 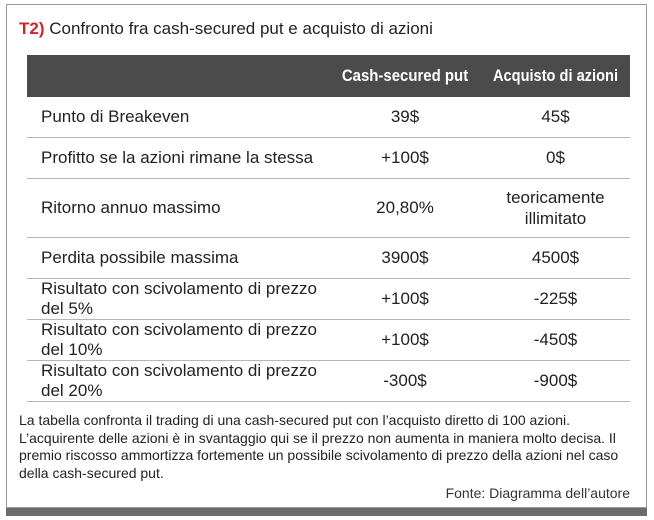 I want to click on cell-cash-secured-put: 39$, so click(x=405, y=116).